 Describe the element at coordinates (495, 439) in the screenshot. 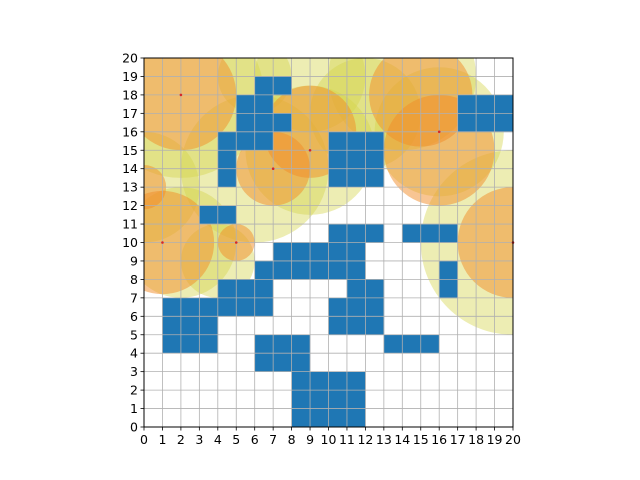

I see `x-tick-label: 19` at that location.